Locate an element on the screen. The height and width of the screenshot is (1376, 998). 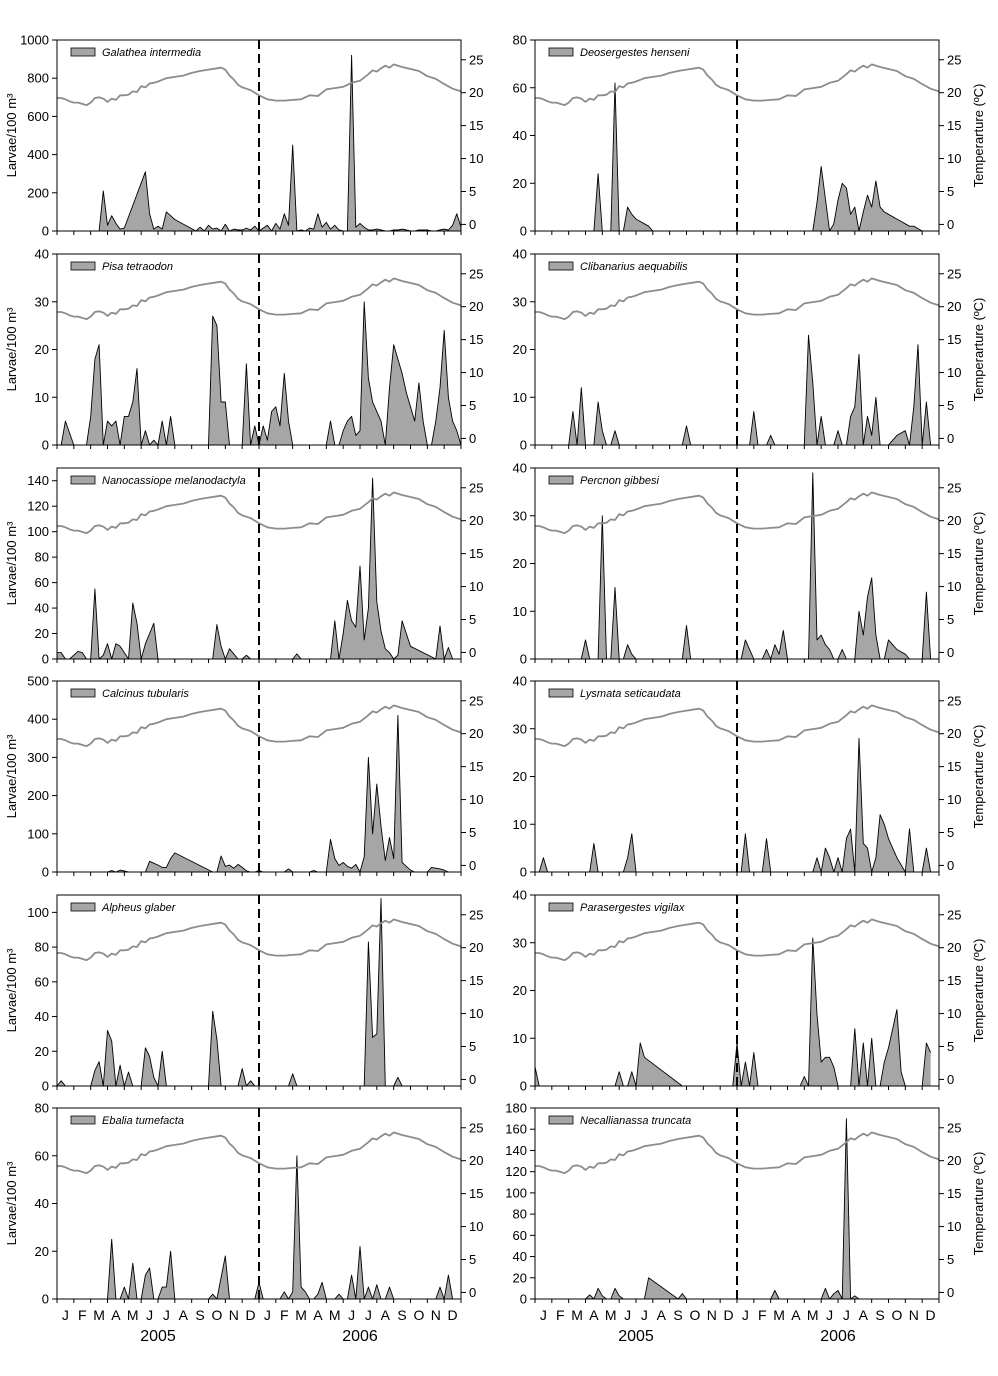
y-tick-label: 300 is located at coordinates (38, 757).